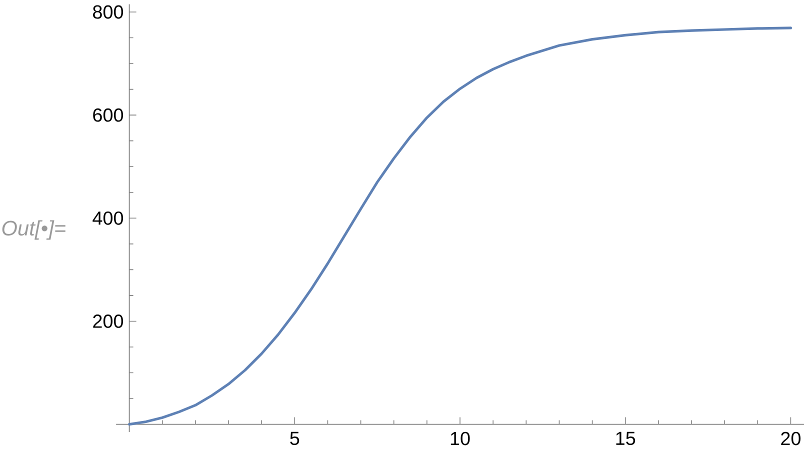 Image resolution: width=808 pixels, height=458 pixels. What do you see at coordinates (626, 439) in the screenshot?
I see `x-tick-label: 15` at bounding box center [626, 439].